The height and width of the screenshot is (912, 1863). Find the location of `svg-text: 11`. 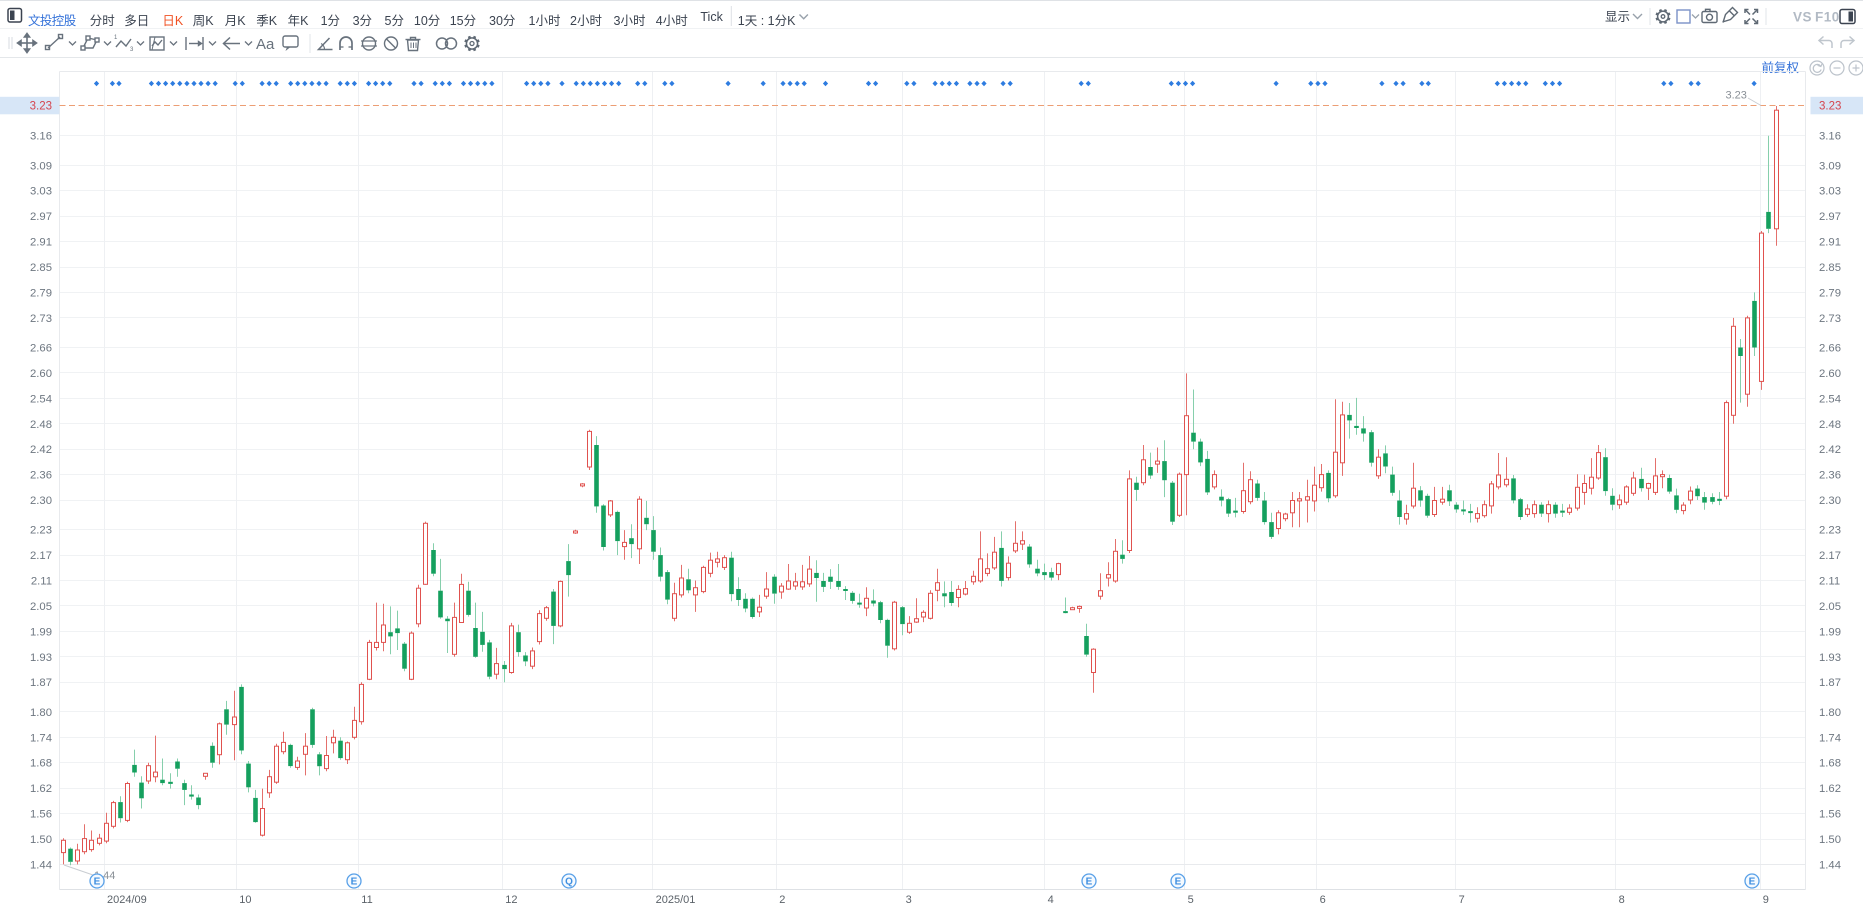

svg-text: 11 is located at coordinates (366, 900).